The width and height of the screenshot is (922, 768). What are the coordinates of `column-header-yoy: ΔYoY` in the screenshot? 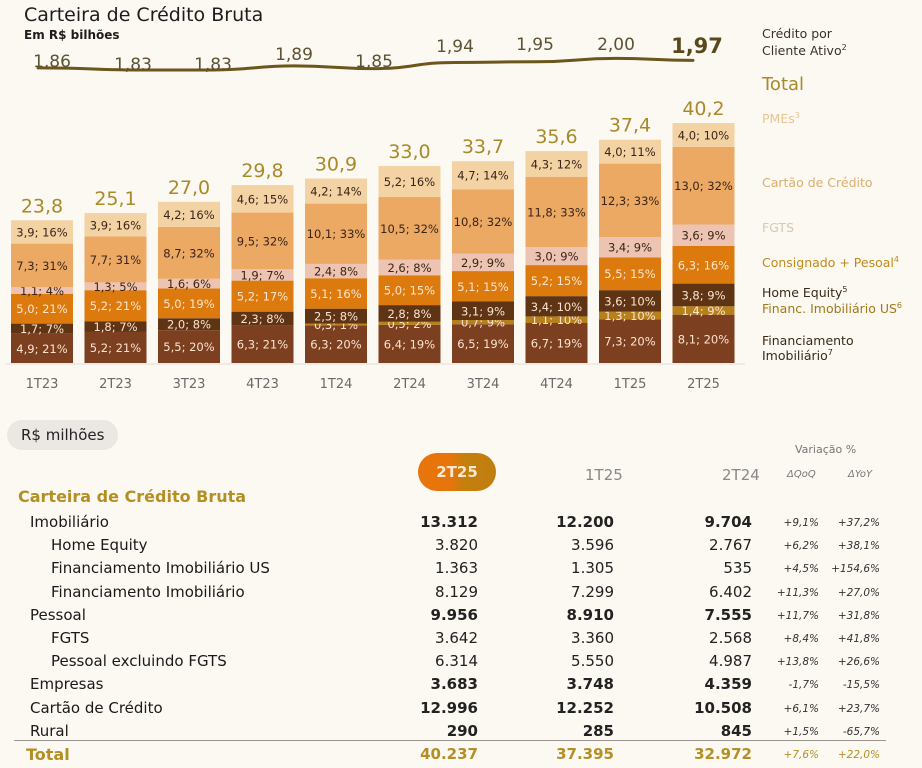 It's located at (860, 474).